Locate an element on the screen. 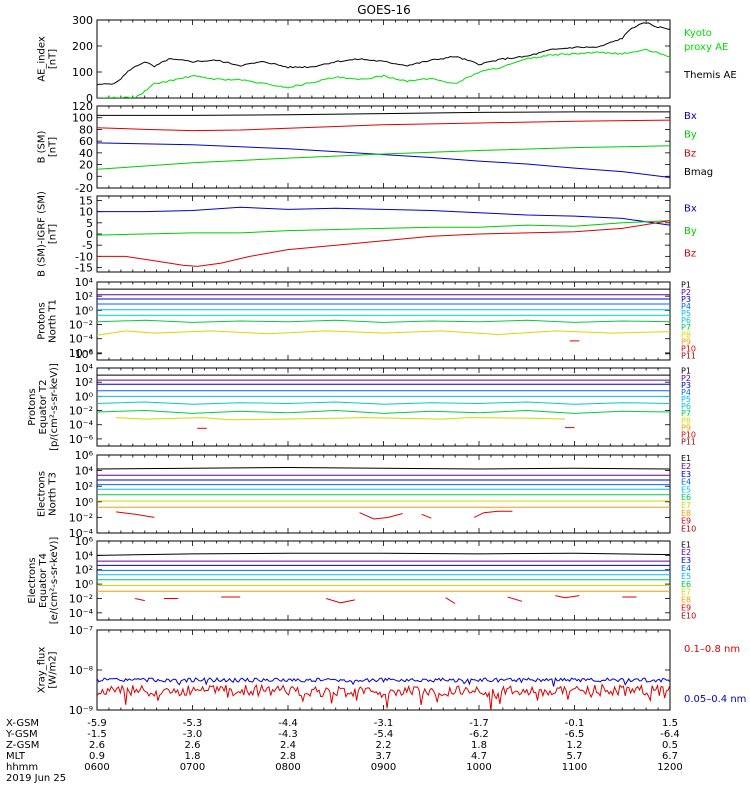 Image resolution: width=750 pixels, height=800 pixels. y-axis-label: Equator T4 is located at coordinates (43, 580).